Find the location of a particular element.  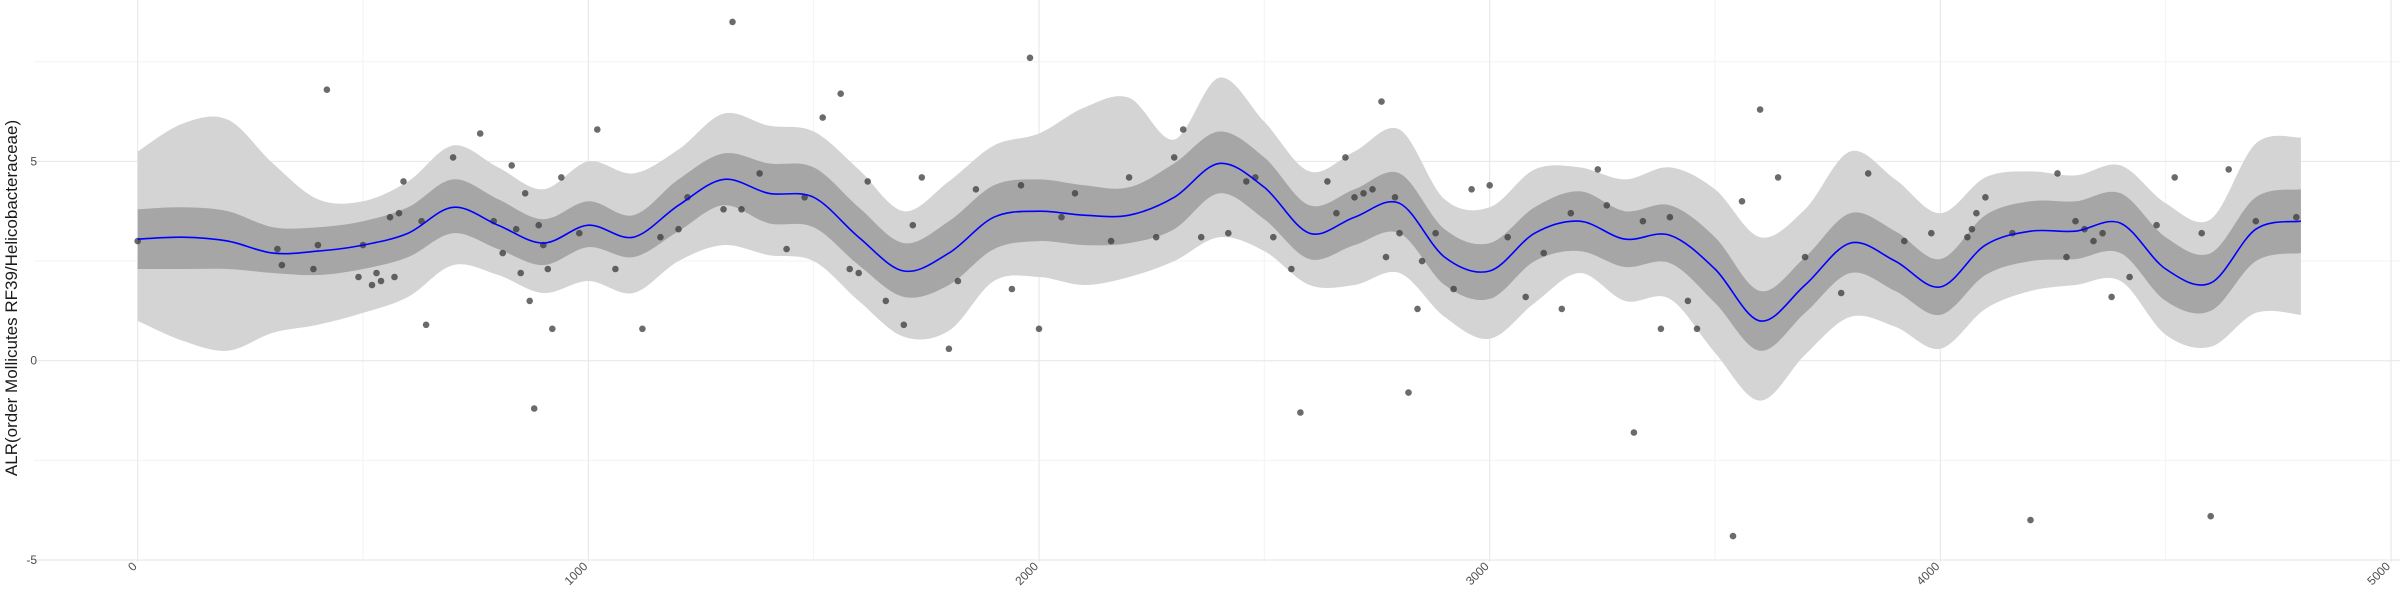

x-tick-label: 3000 is located at coordinates (1477, 573).